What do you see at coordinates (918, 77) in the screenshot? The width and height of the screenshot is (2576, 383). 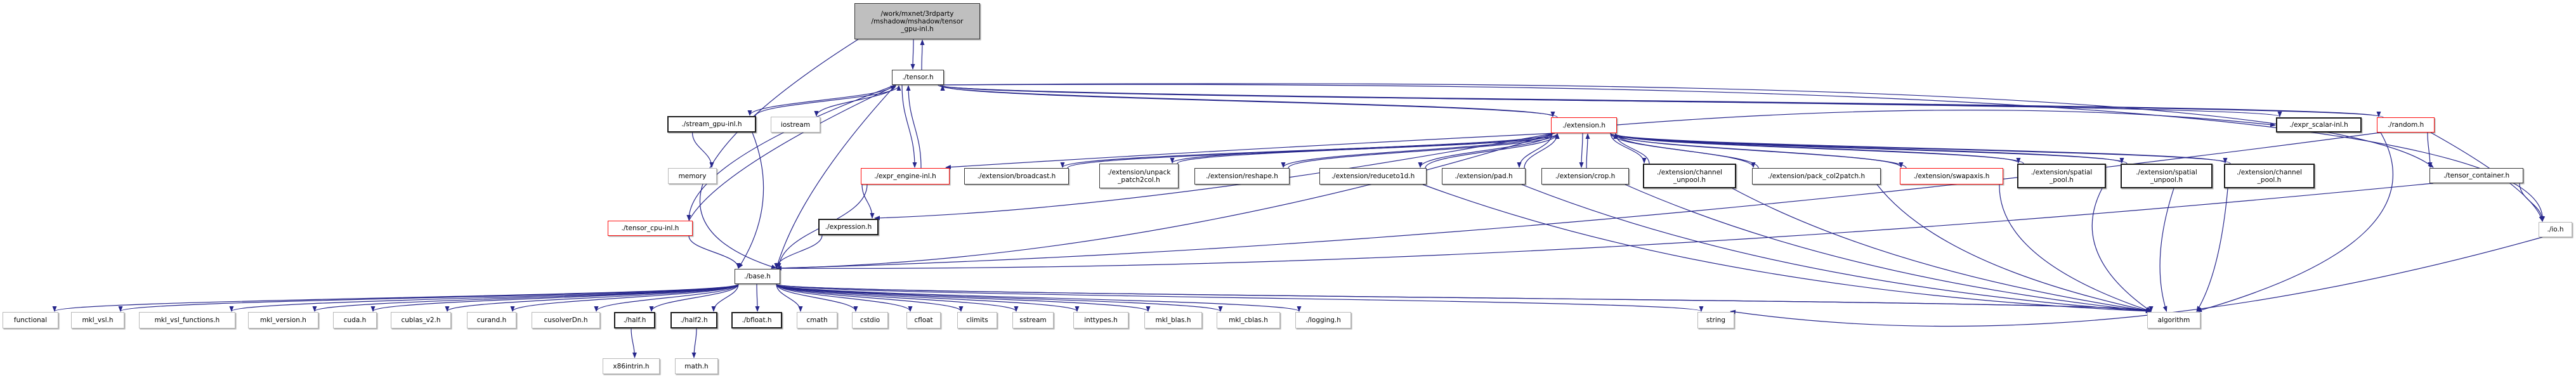 I see `graph-node-tensor_h: ./tensor.h` at bounding box center [918, 77].